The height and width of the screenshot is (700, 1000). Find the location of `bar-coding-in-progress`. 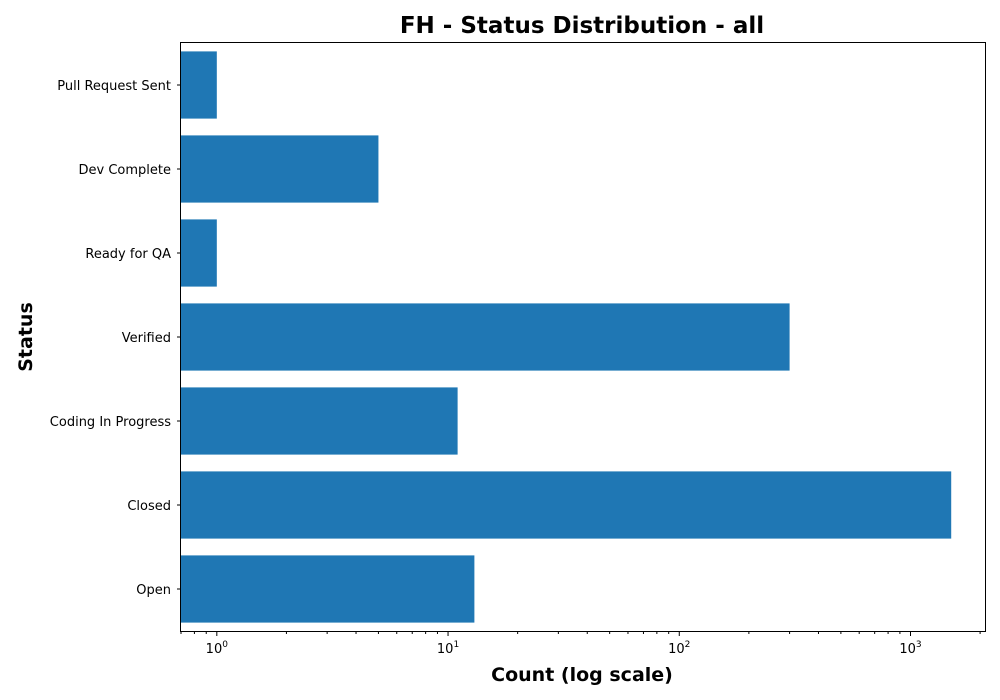

bar-coding-in-progress is located at coordinates (319, 421).